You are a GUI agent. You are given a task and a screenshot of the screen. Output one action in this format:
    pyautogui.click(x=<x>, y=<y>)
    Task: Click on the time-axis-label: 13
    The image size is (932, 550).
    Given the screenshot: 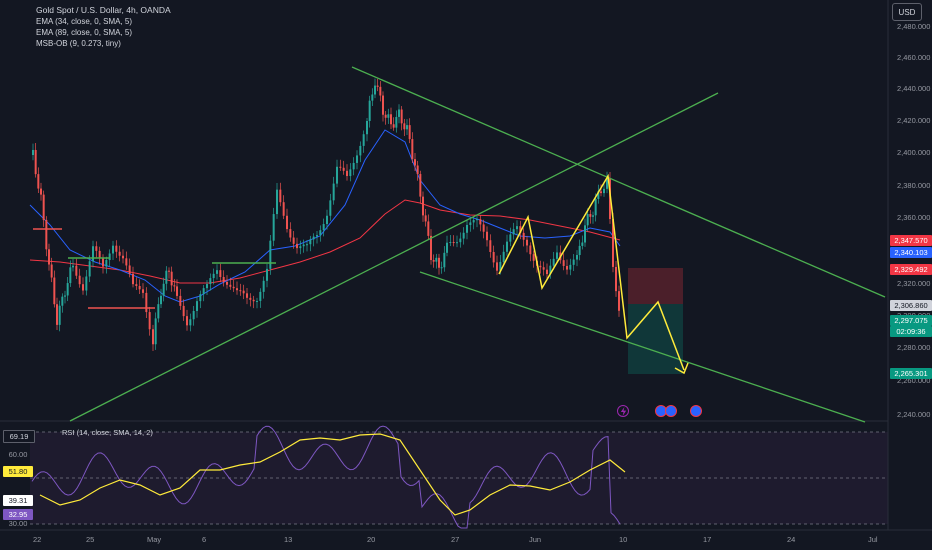 What is the action you would take?
    pyautogui.click(x=288, y=539)
    